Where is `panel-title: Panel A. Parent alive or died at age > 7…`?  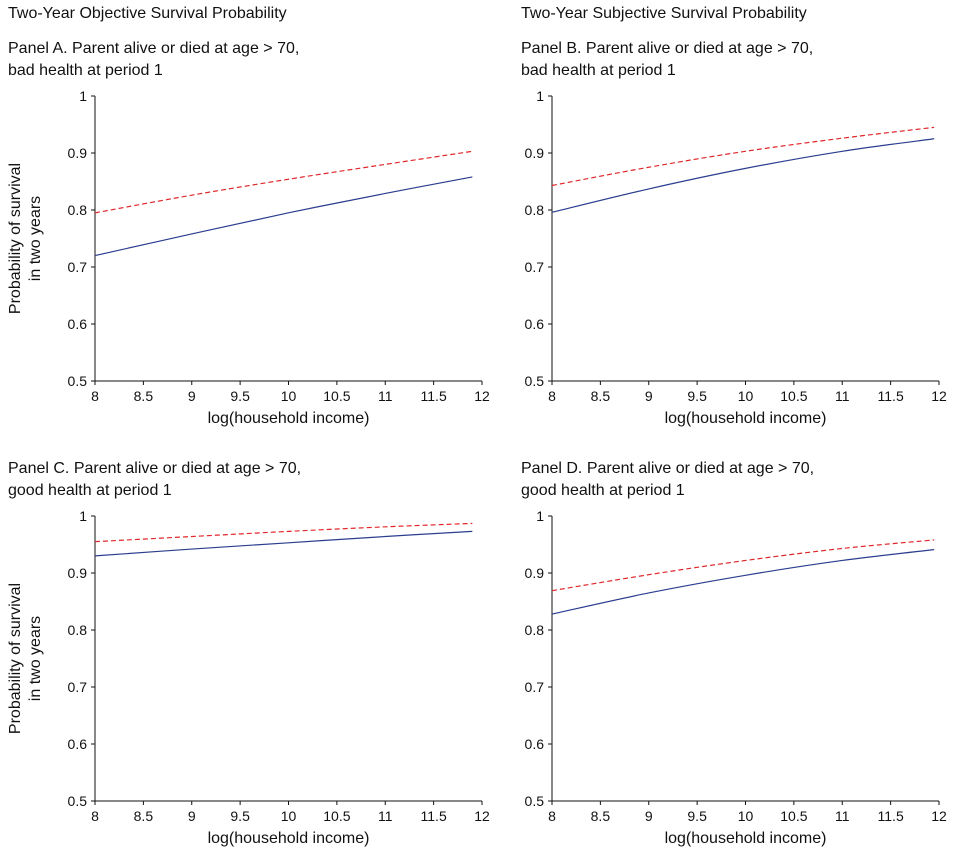
panel-title: Panel A. Parent alive or died at age > 7… is located at coordinates (153, 60).